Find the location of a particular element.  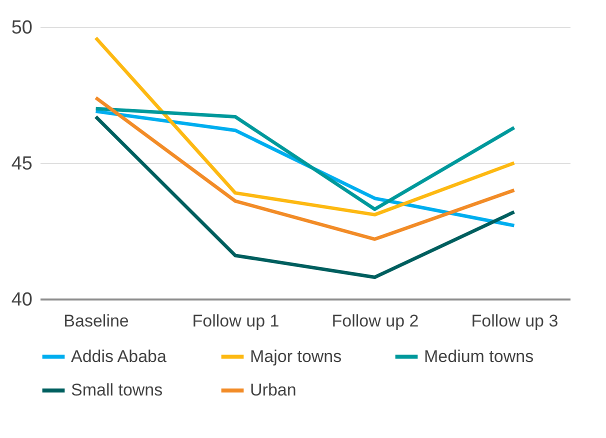

x-tick-label: Baseline is located at coordinates (96, 321).